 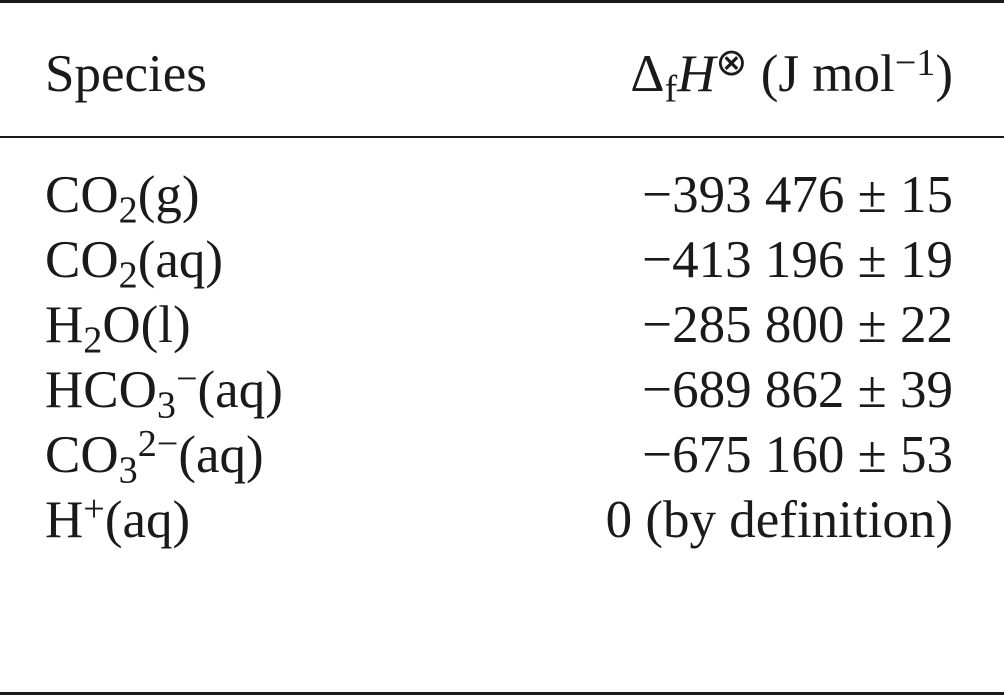 What do you see at coordinates (499, 326) in the screenshot?
I see `table-row: H2O(l) −285 800 ± 22` at bounding box center [499, 326].